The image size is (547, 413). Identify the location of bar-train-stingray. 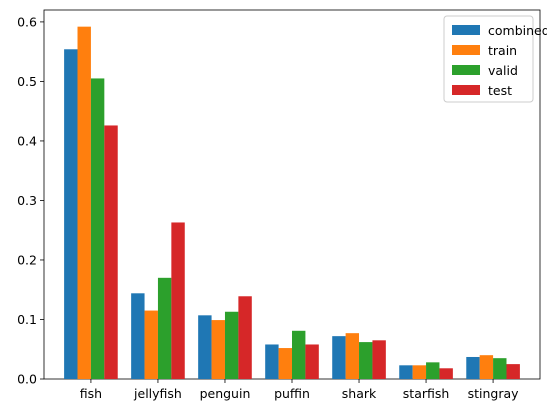
(486, 367).